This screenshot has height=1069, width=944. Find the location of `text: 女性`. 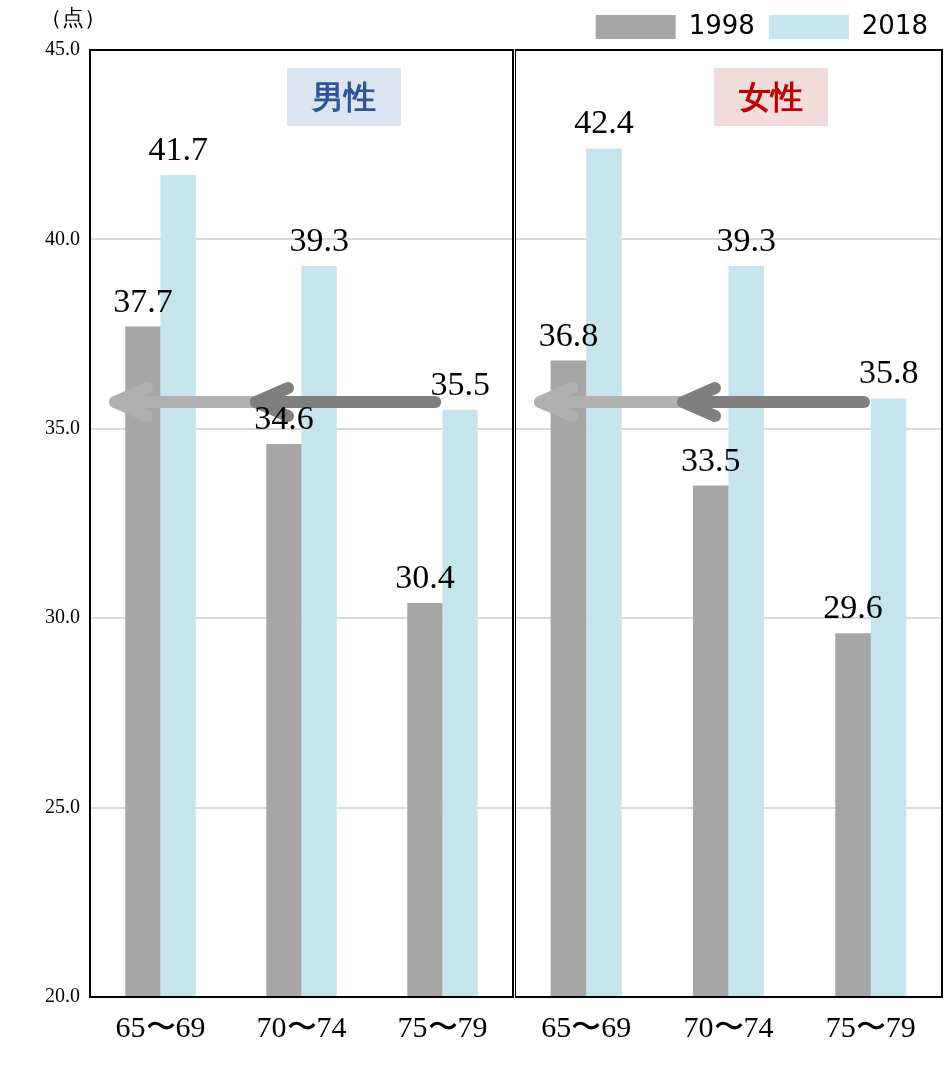

text: 女性 is located at coordinates (771, 97).